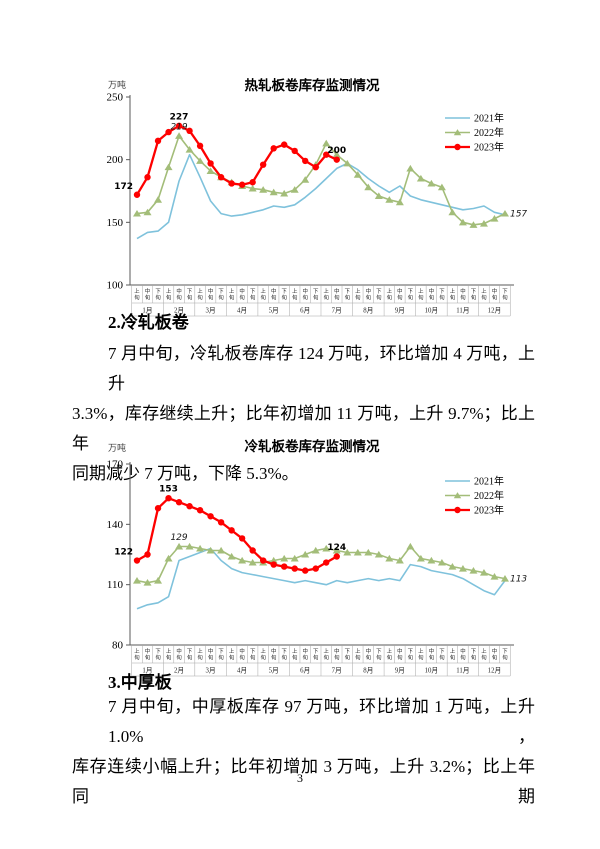  I want to click on chart-title: 热轧板卷库存监测情况, so click(312, 85).